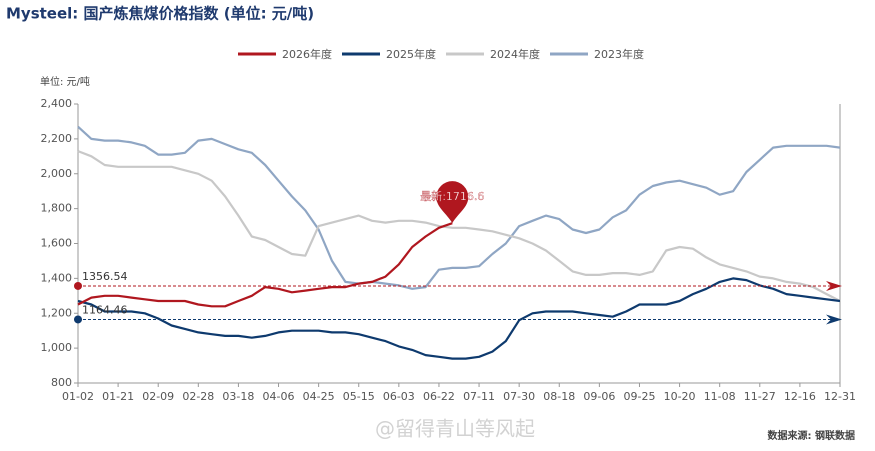 The image size is (875, 451). What do you see at coordinates (515, 54) in the screenshot?
I see `legend-label: 2024年度` at bounding box center [515, 54].